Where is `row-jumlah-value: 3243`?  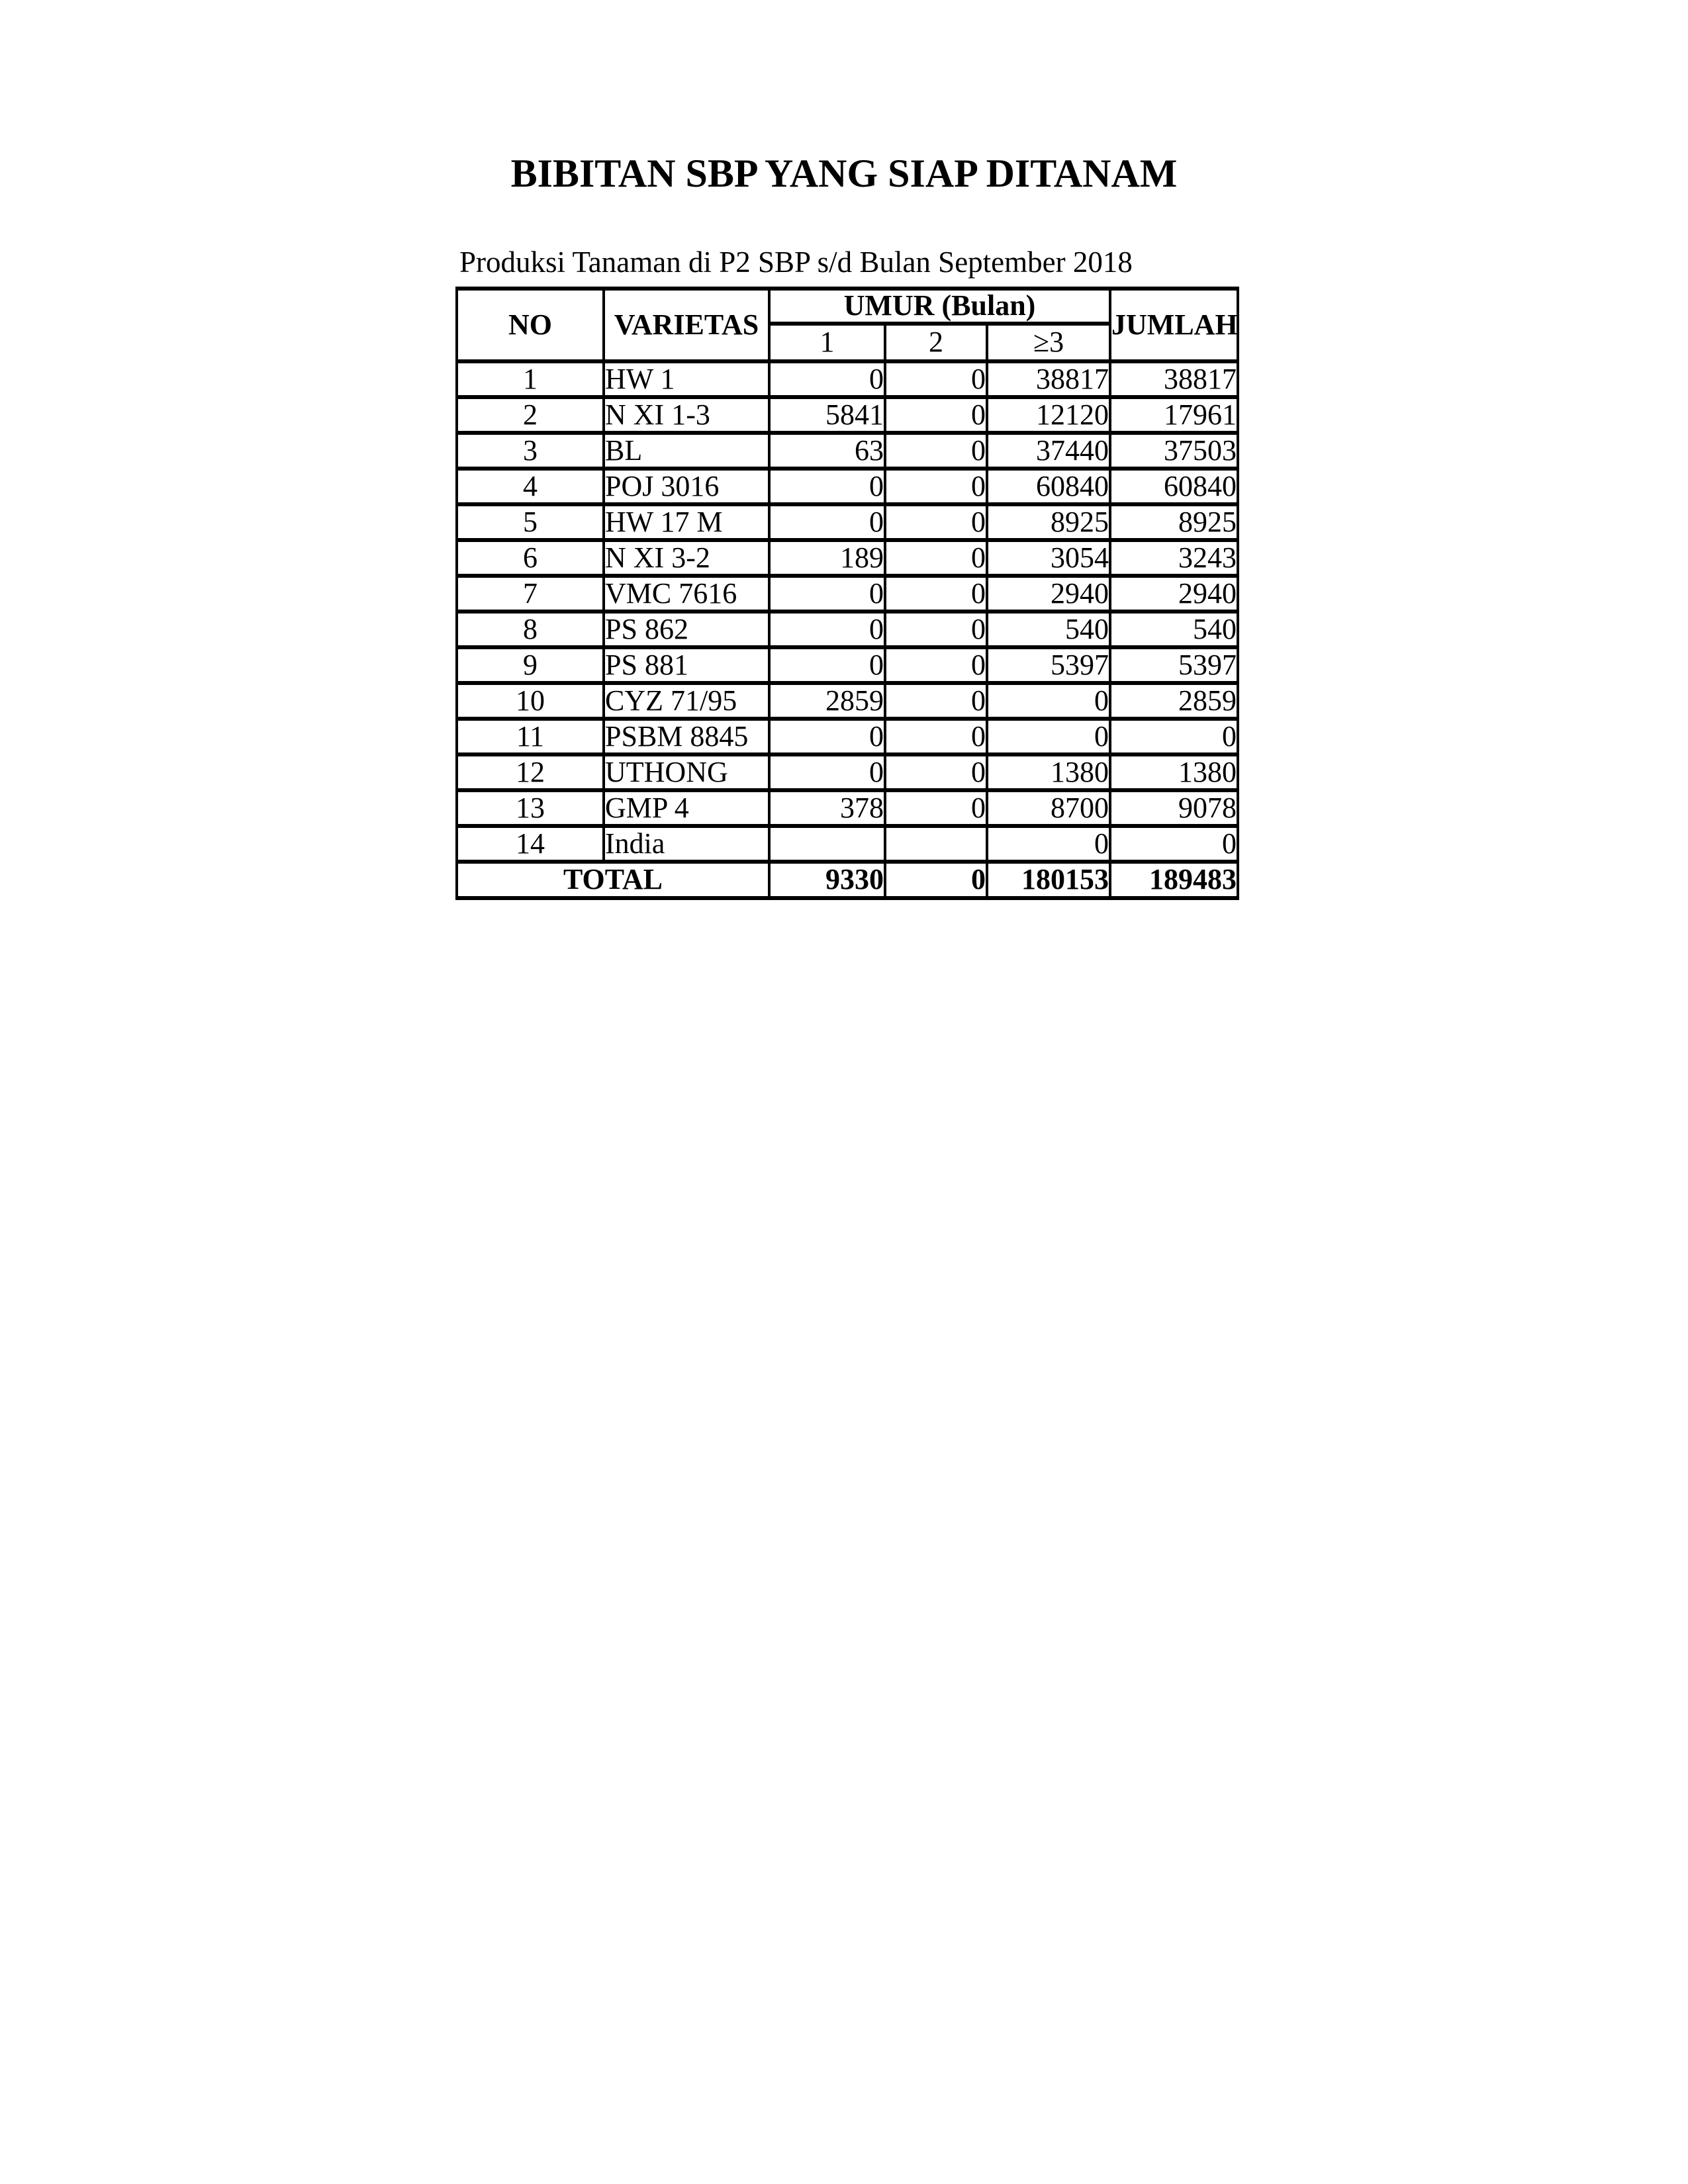
row-jumlah-value: 3243 is located at coordinates (1174, 558).